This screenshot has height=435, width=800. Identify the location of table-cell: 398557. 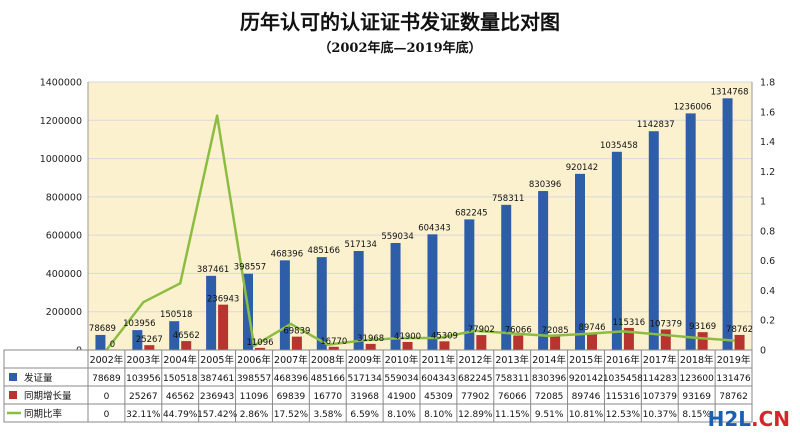
(254, 379).